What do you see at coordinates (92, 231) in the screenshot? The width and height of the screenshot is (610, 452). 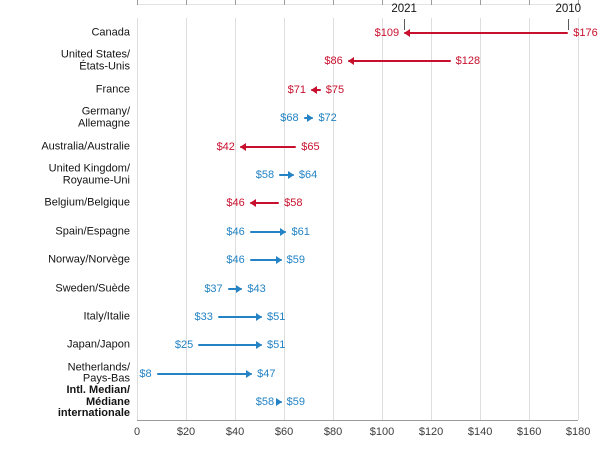 I see `row-label-spain-espagne: Spain/Espagne` at bounding box center [92, 231].